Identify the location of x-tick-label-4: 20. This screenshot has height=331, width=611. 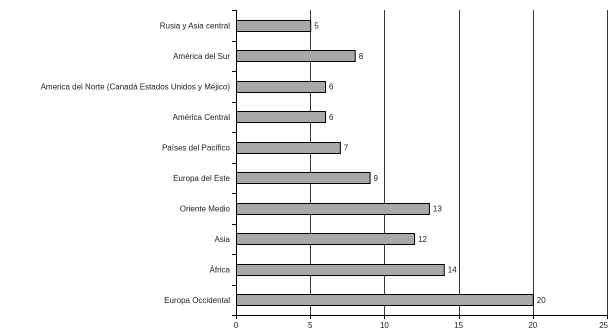
(532, 325).